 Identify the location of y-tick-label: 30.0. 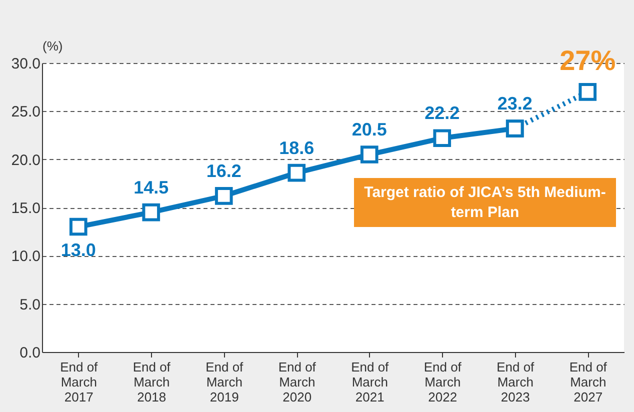
(25, 64).